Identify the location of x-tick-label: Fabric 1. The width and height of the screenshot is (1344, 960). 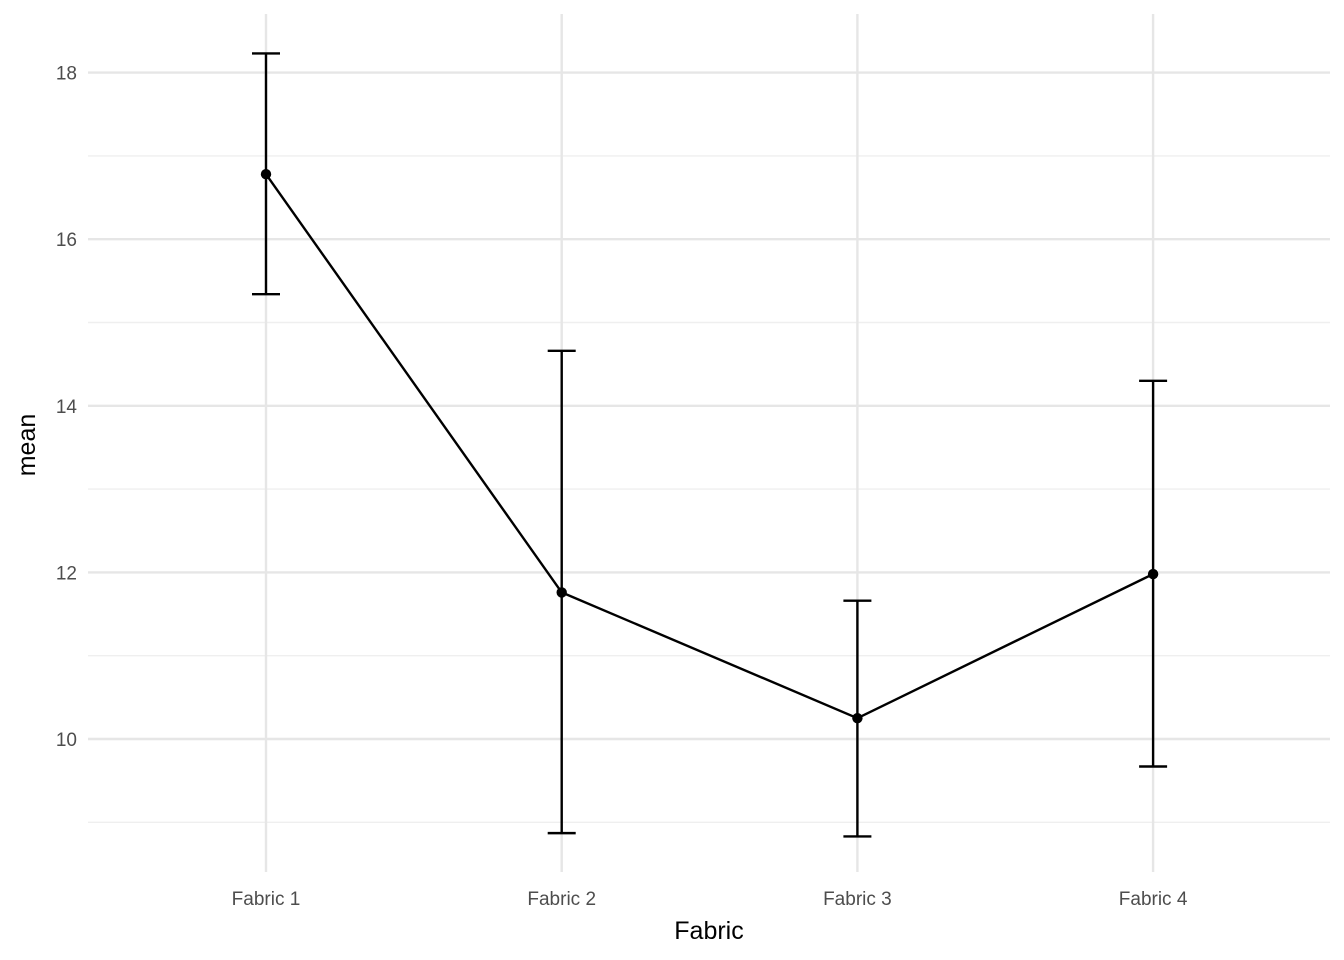
(266, 899).